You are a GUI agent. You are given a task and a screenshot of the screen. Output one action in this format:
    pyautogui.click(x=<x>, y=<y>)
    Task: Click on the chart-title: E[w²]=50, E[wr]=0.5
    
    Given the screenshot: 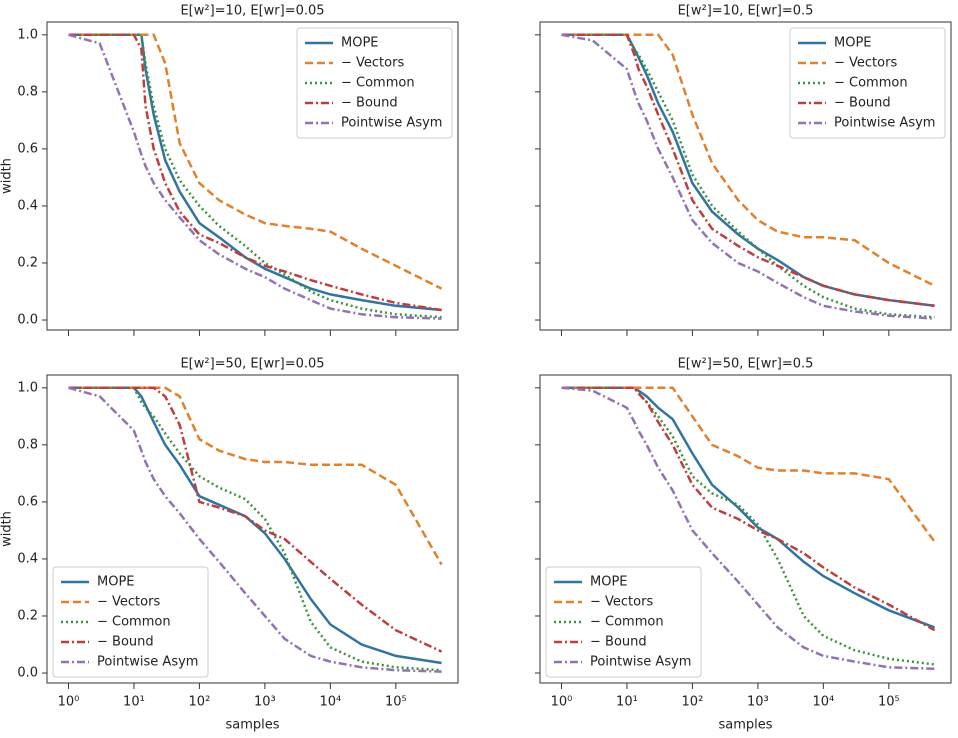 What is the action you would take?
    pyautogui.click(x=746, y=364)
    